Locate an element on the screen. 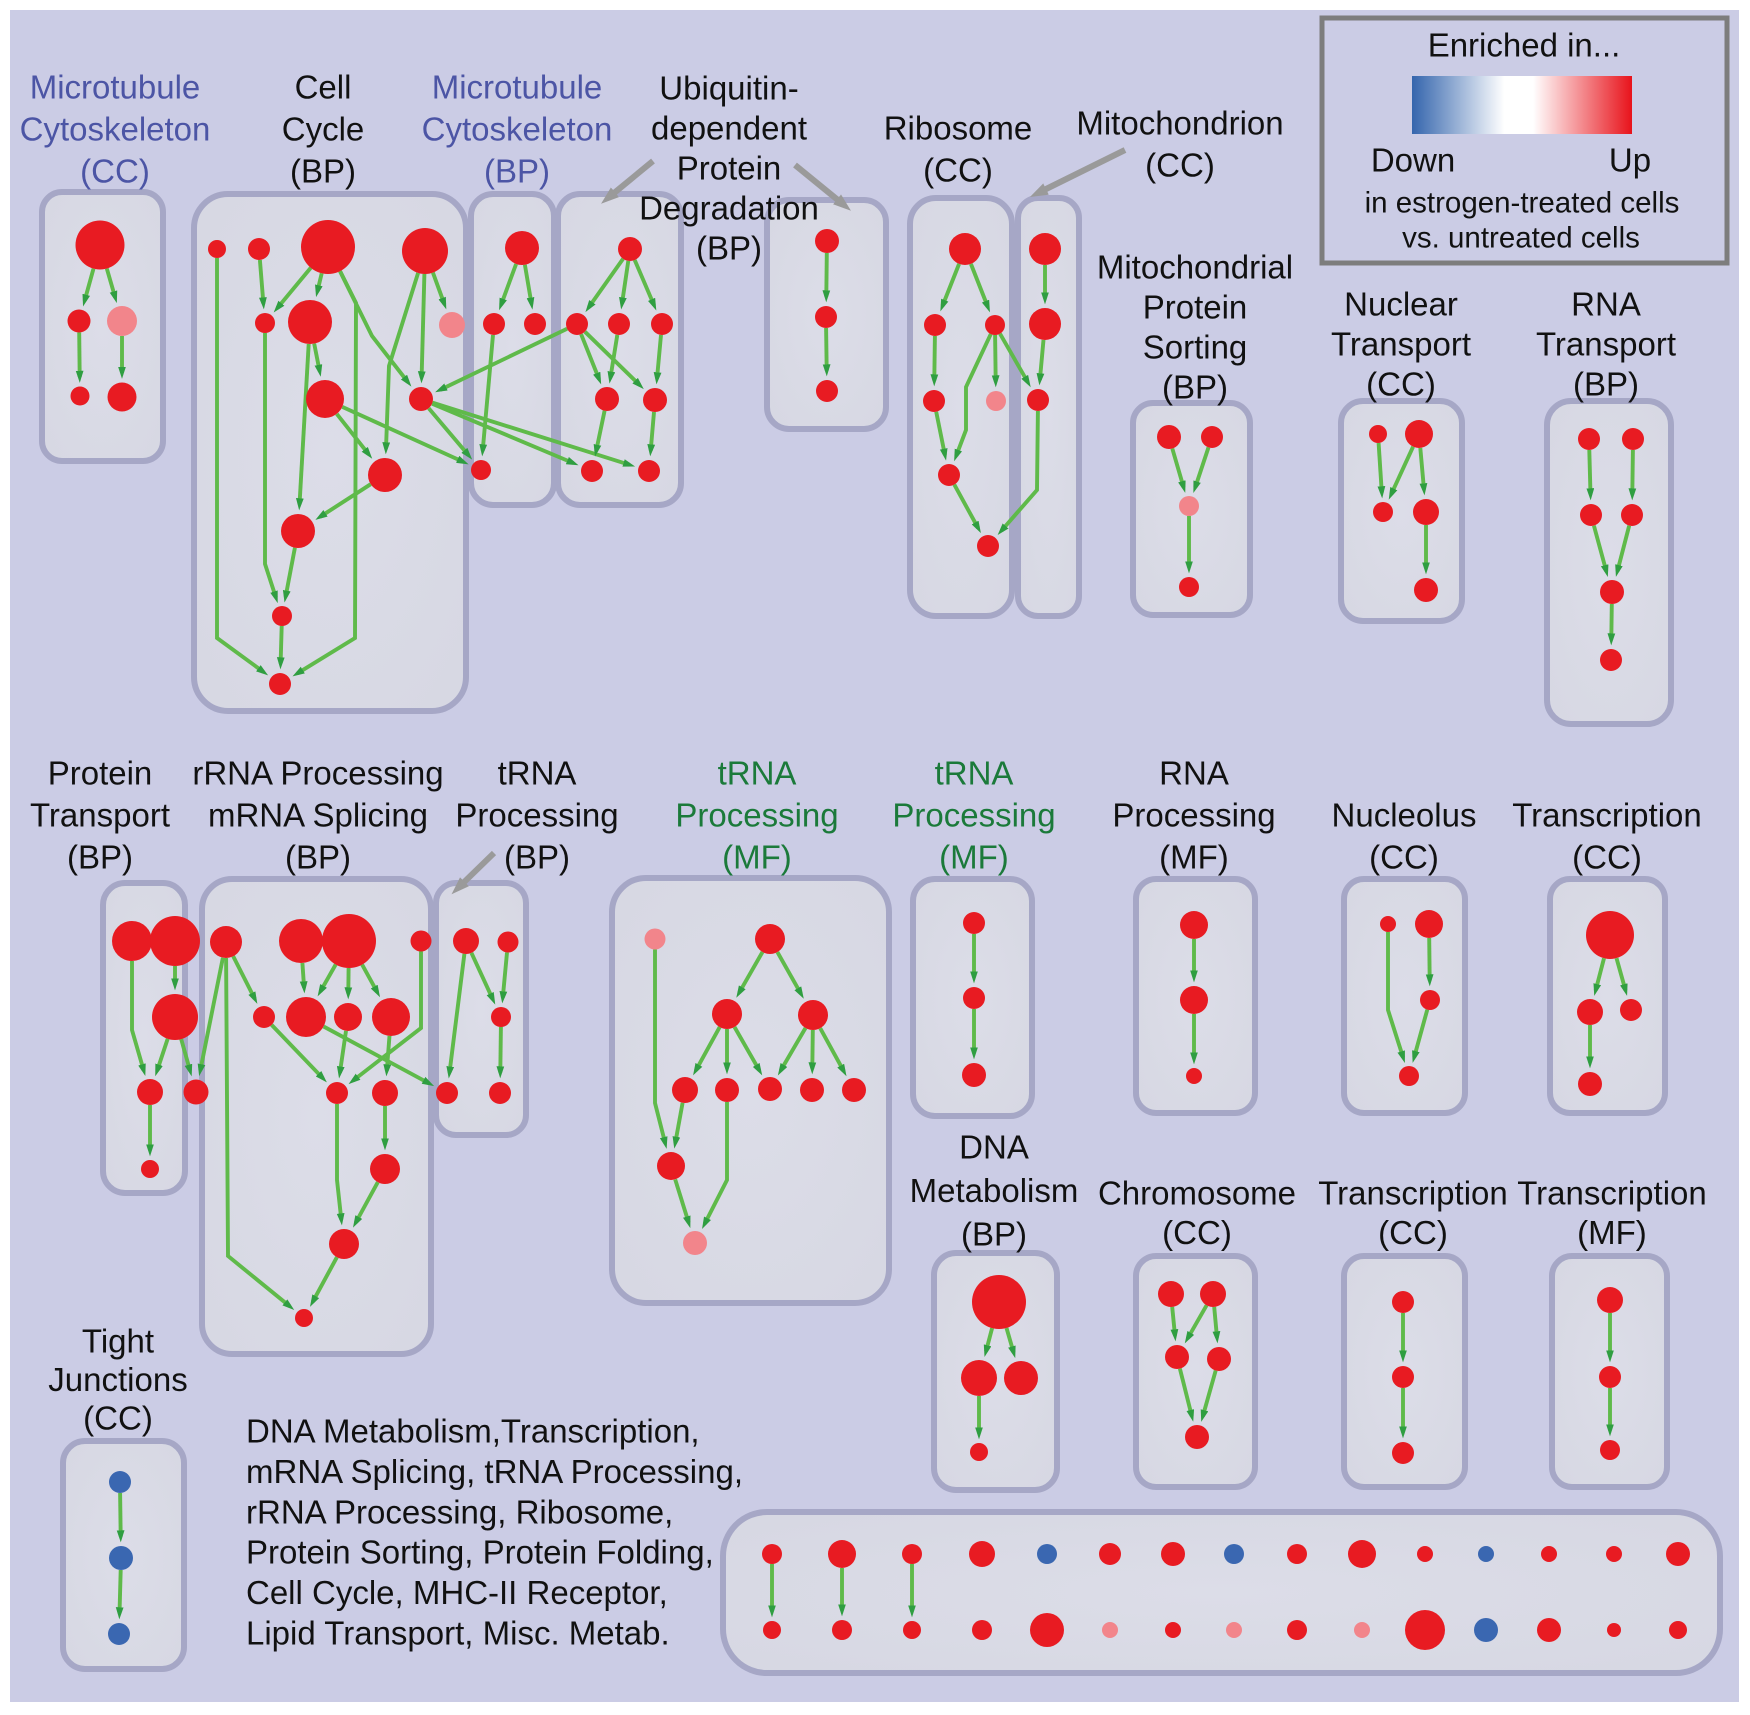  svg-text: Mitochondrial is located at coordinates (1195, 267).